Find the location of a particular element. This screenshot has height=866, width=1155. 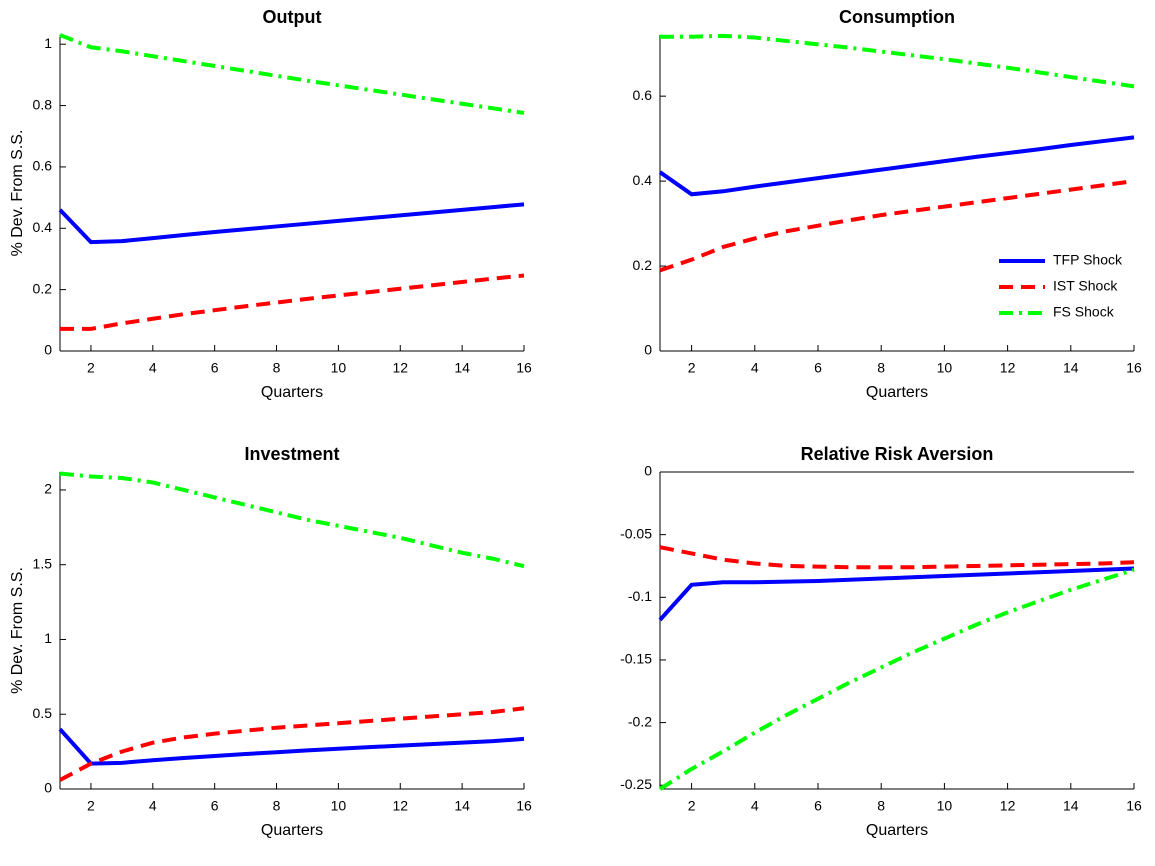

legend-label: TFP Shock is located at coordinates (1088, 260).